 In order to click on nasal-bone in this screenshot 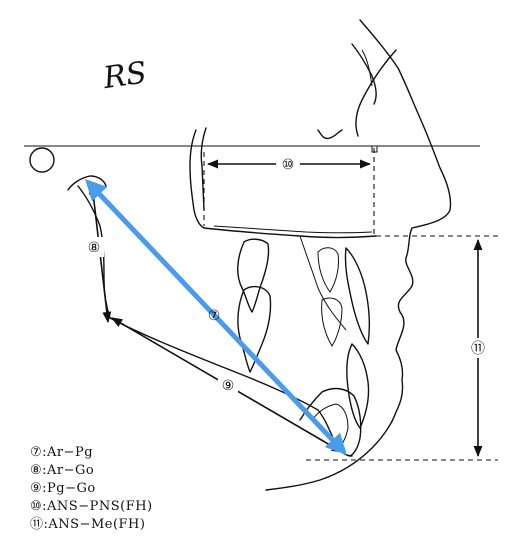, I will do `click(364, 74)`.